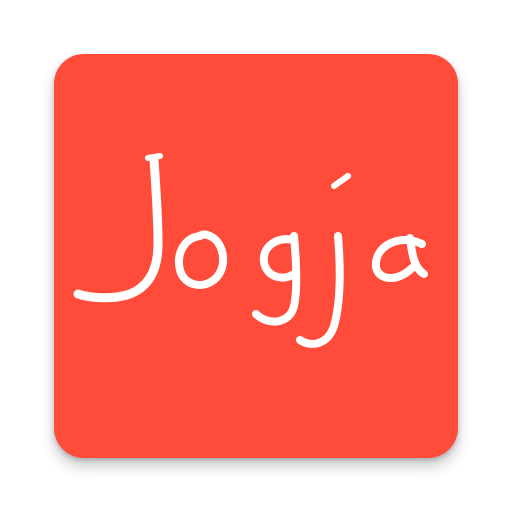 Image resolution: width=512 pixels, height=512 pixels. I want to click on letter-a, so click(399, 258).